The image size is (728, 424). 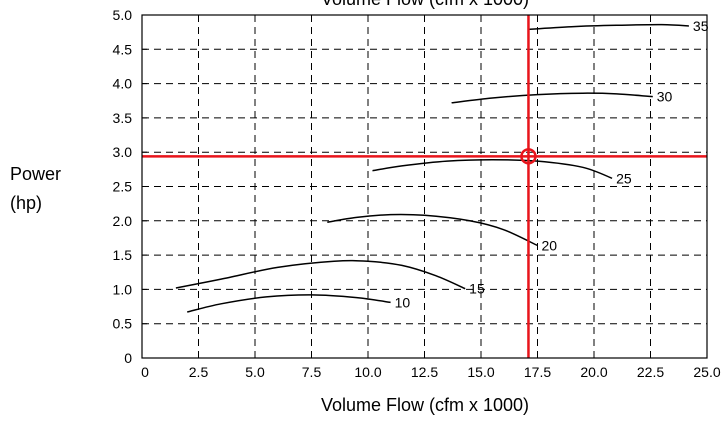 What do you see at coordinates (128, 358) in the screenshot?
I see `y-tick-label: 0` at bounding box center [128, 358].